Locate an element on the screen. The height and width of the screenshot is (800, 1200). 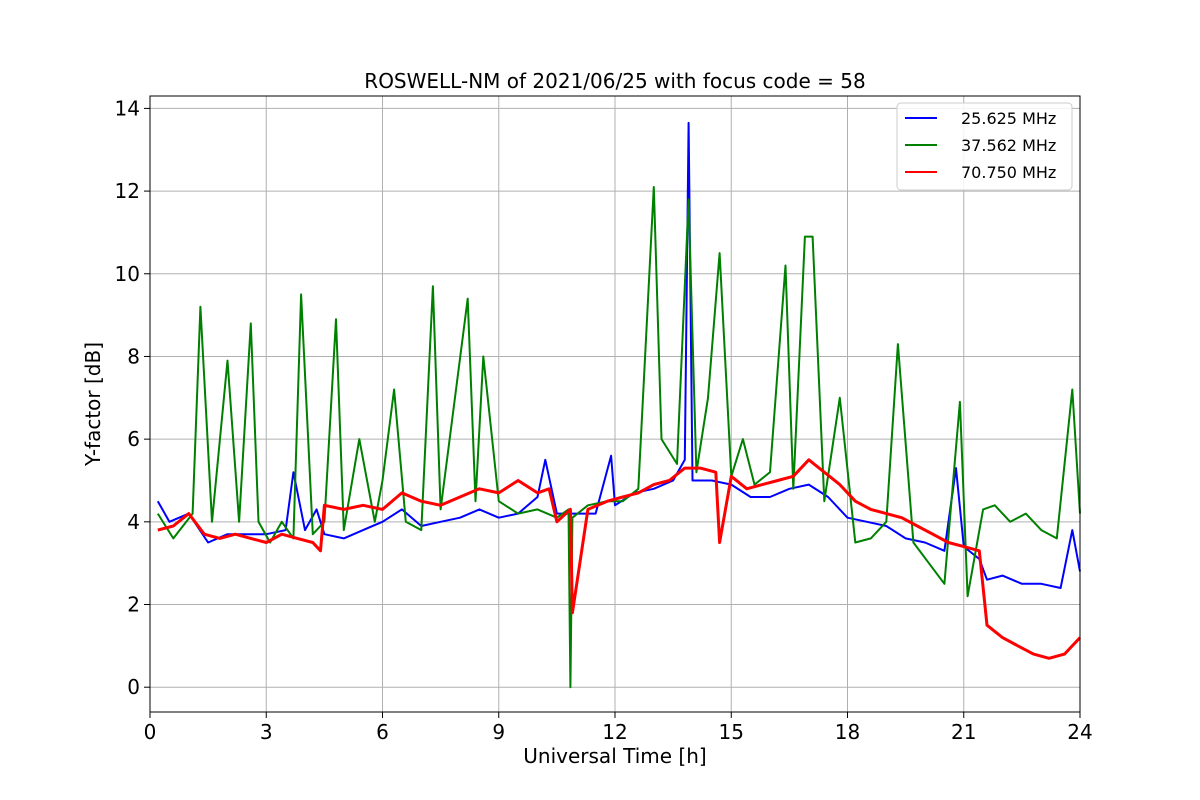
x-tick-label: 24 is located at coordinates (1079, 732).